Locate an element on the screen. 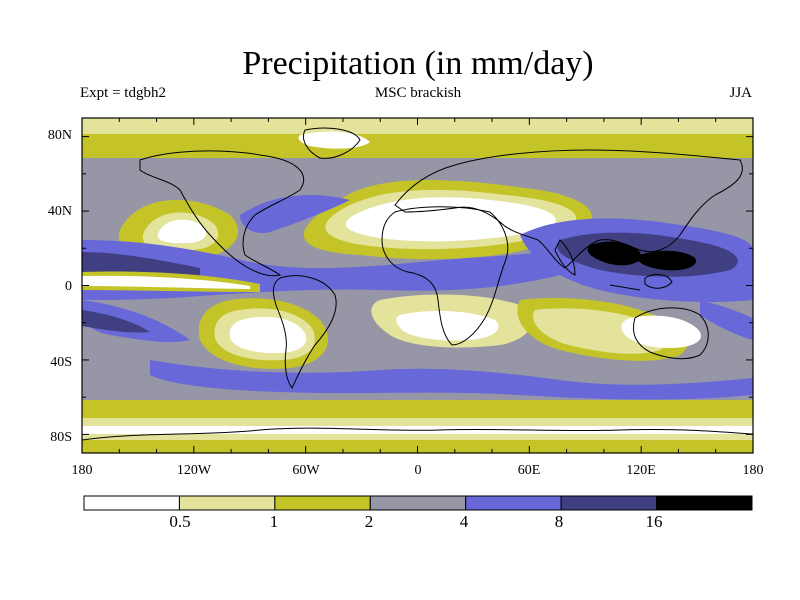 The height and width of the screenshot is (600, 800). colorbar-tick-label: 1 is located at coordinates (274, 521).